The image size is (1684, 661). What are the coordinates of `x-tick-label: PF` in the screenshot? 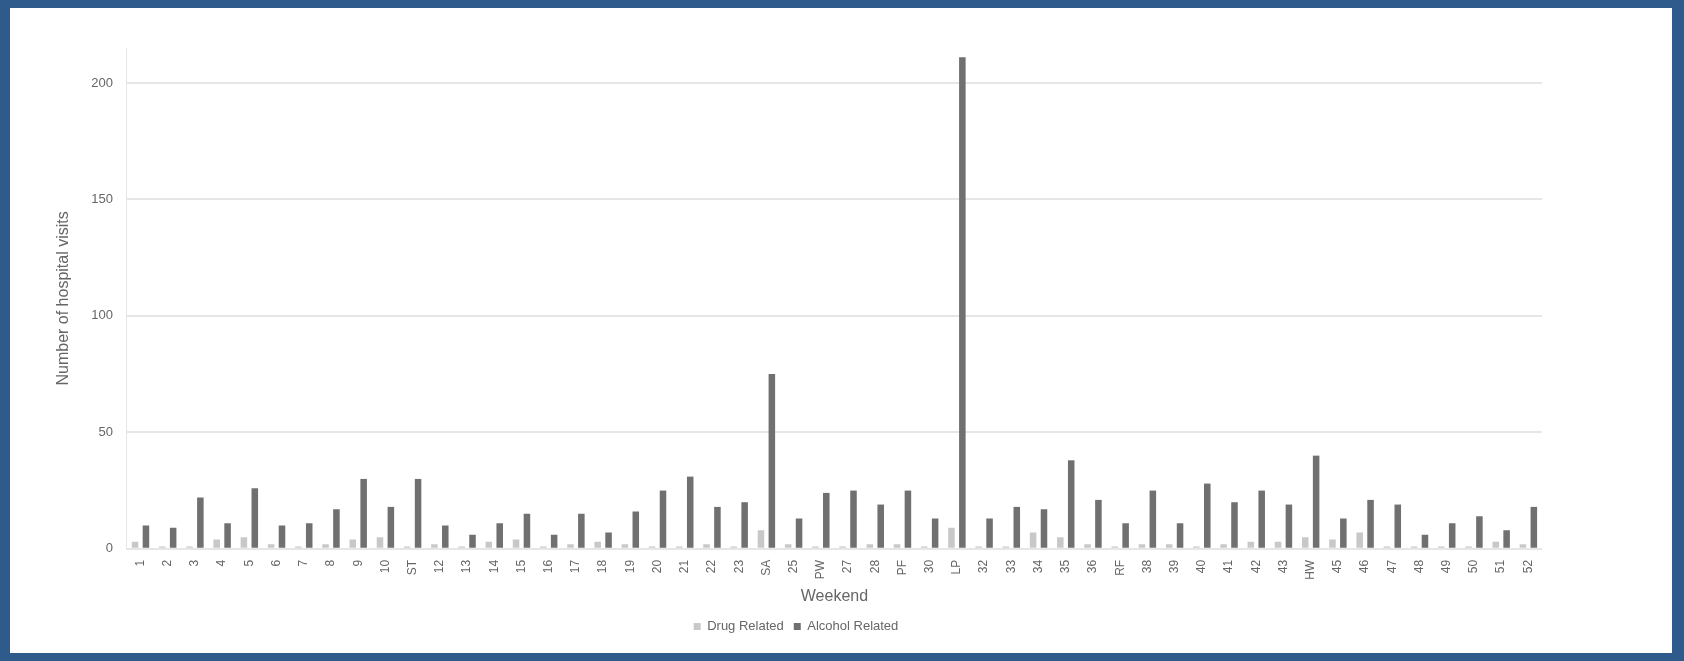 It's located at (901, 567).